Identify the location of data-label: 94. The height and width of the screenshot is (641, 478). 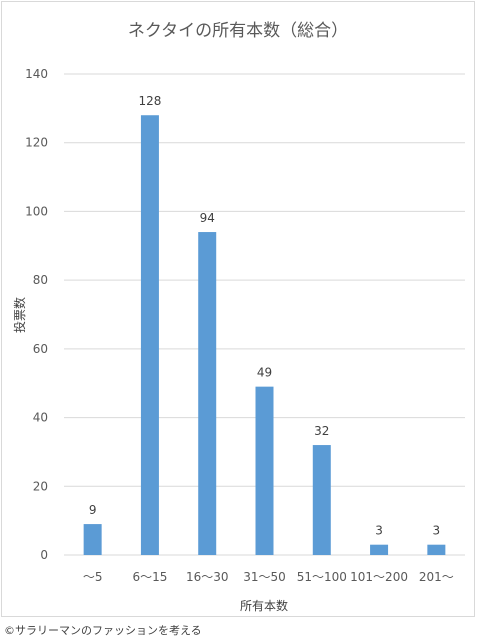
(207, 218).